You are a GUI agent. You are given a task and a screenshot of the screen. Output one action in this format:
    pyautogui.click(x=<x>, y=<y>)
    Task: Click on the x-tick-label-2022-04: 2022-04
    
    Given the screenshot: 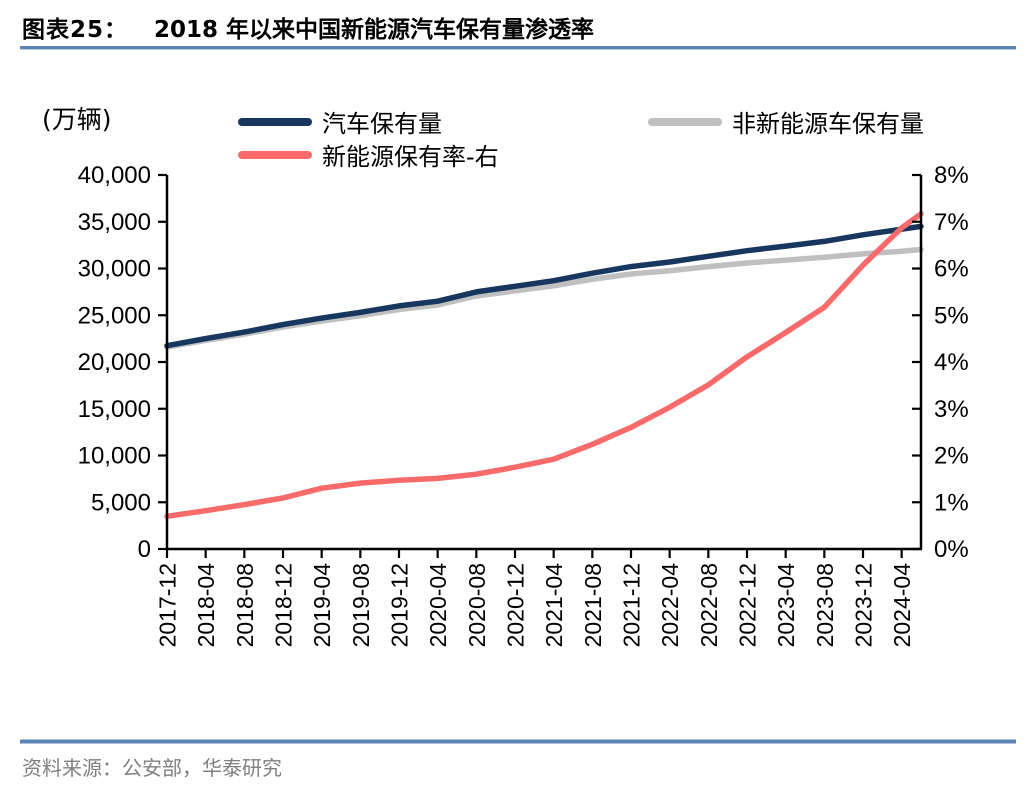 What is the action you would take?
    pyautogui.click(x=670, y=605)
    